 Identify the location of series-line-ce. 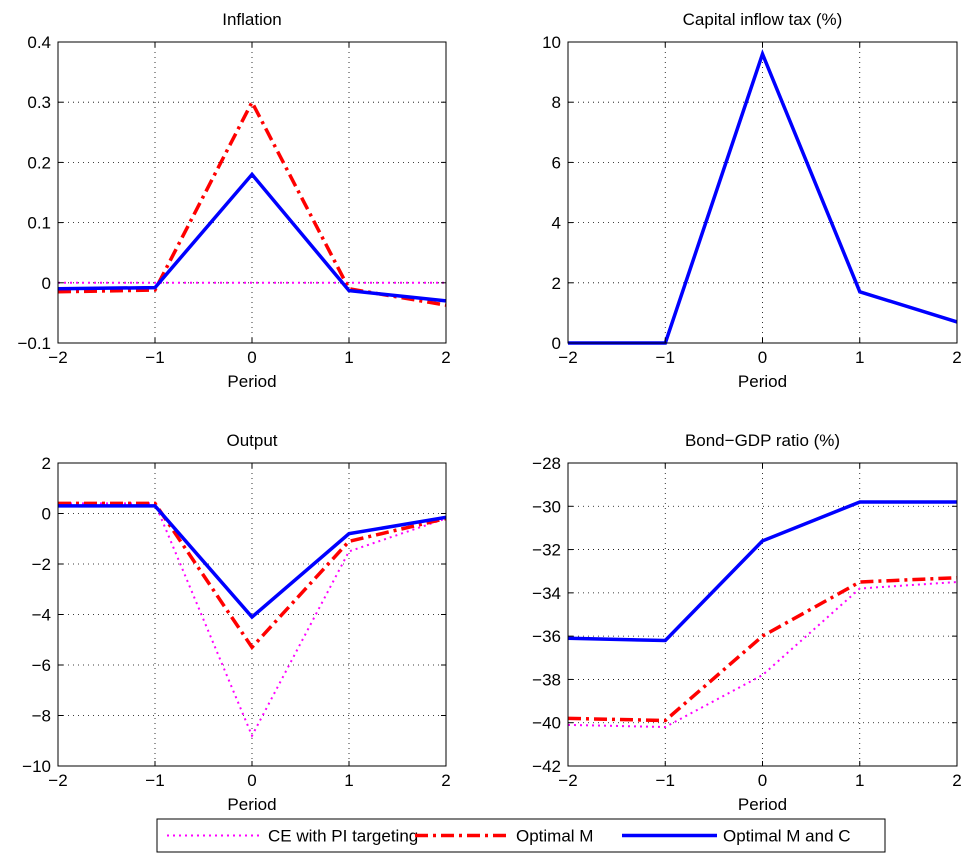
(252, 620).